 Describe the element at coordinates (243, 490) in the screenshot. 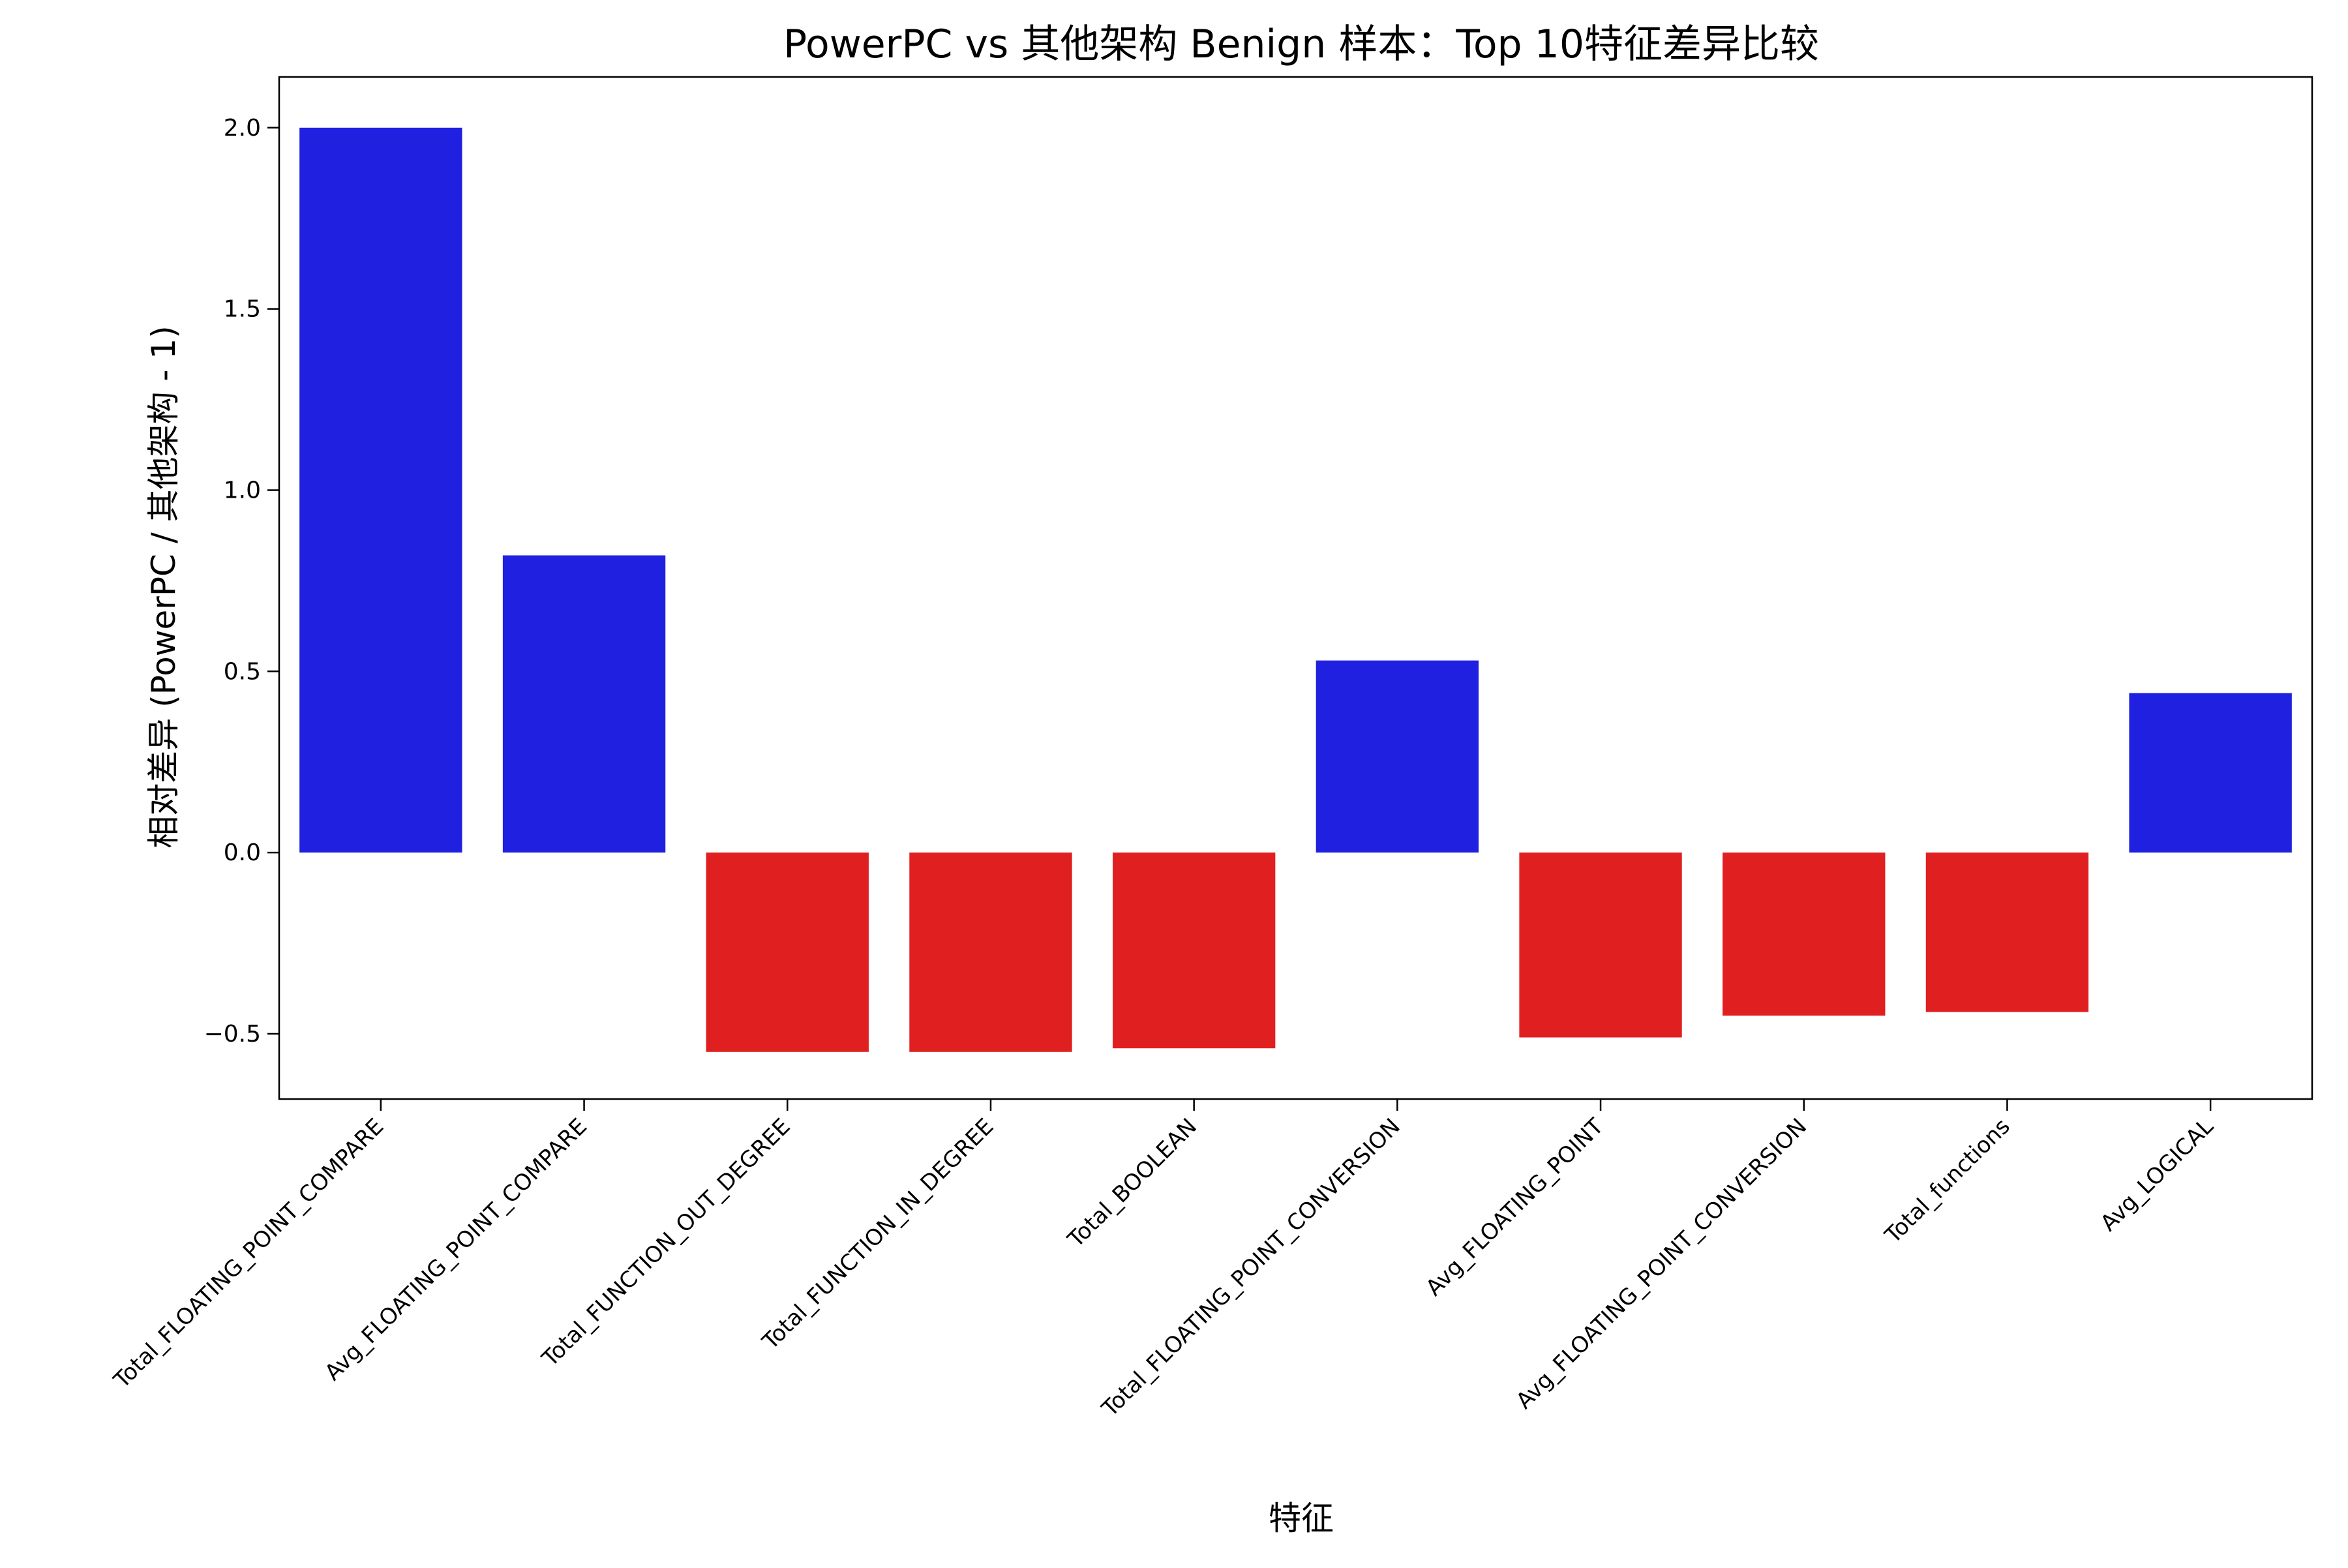

I see `y-tick-label: 1.0` at that location.